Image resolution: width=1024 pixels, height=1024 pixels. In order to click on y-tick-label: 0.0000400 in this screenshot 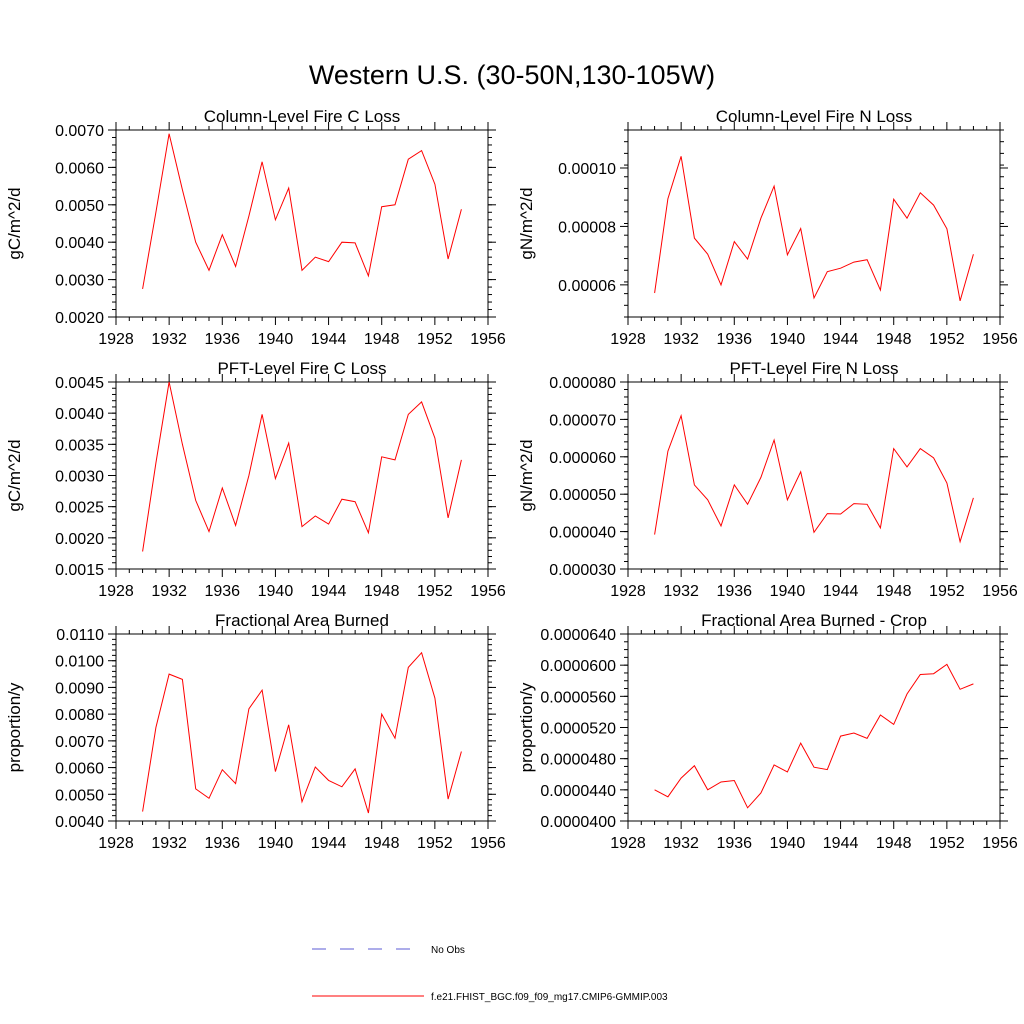, I will do `click(578, 822)`.